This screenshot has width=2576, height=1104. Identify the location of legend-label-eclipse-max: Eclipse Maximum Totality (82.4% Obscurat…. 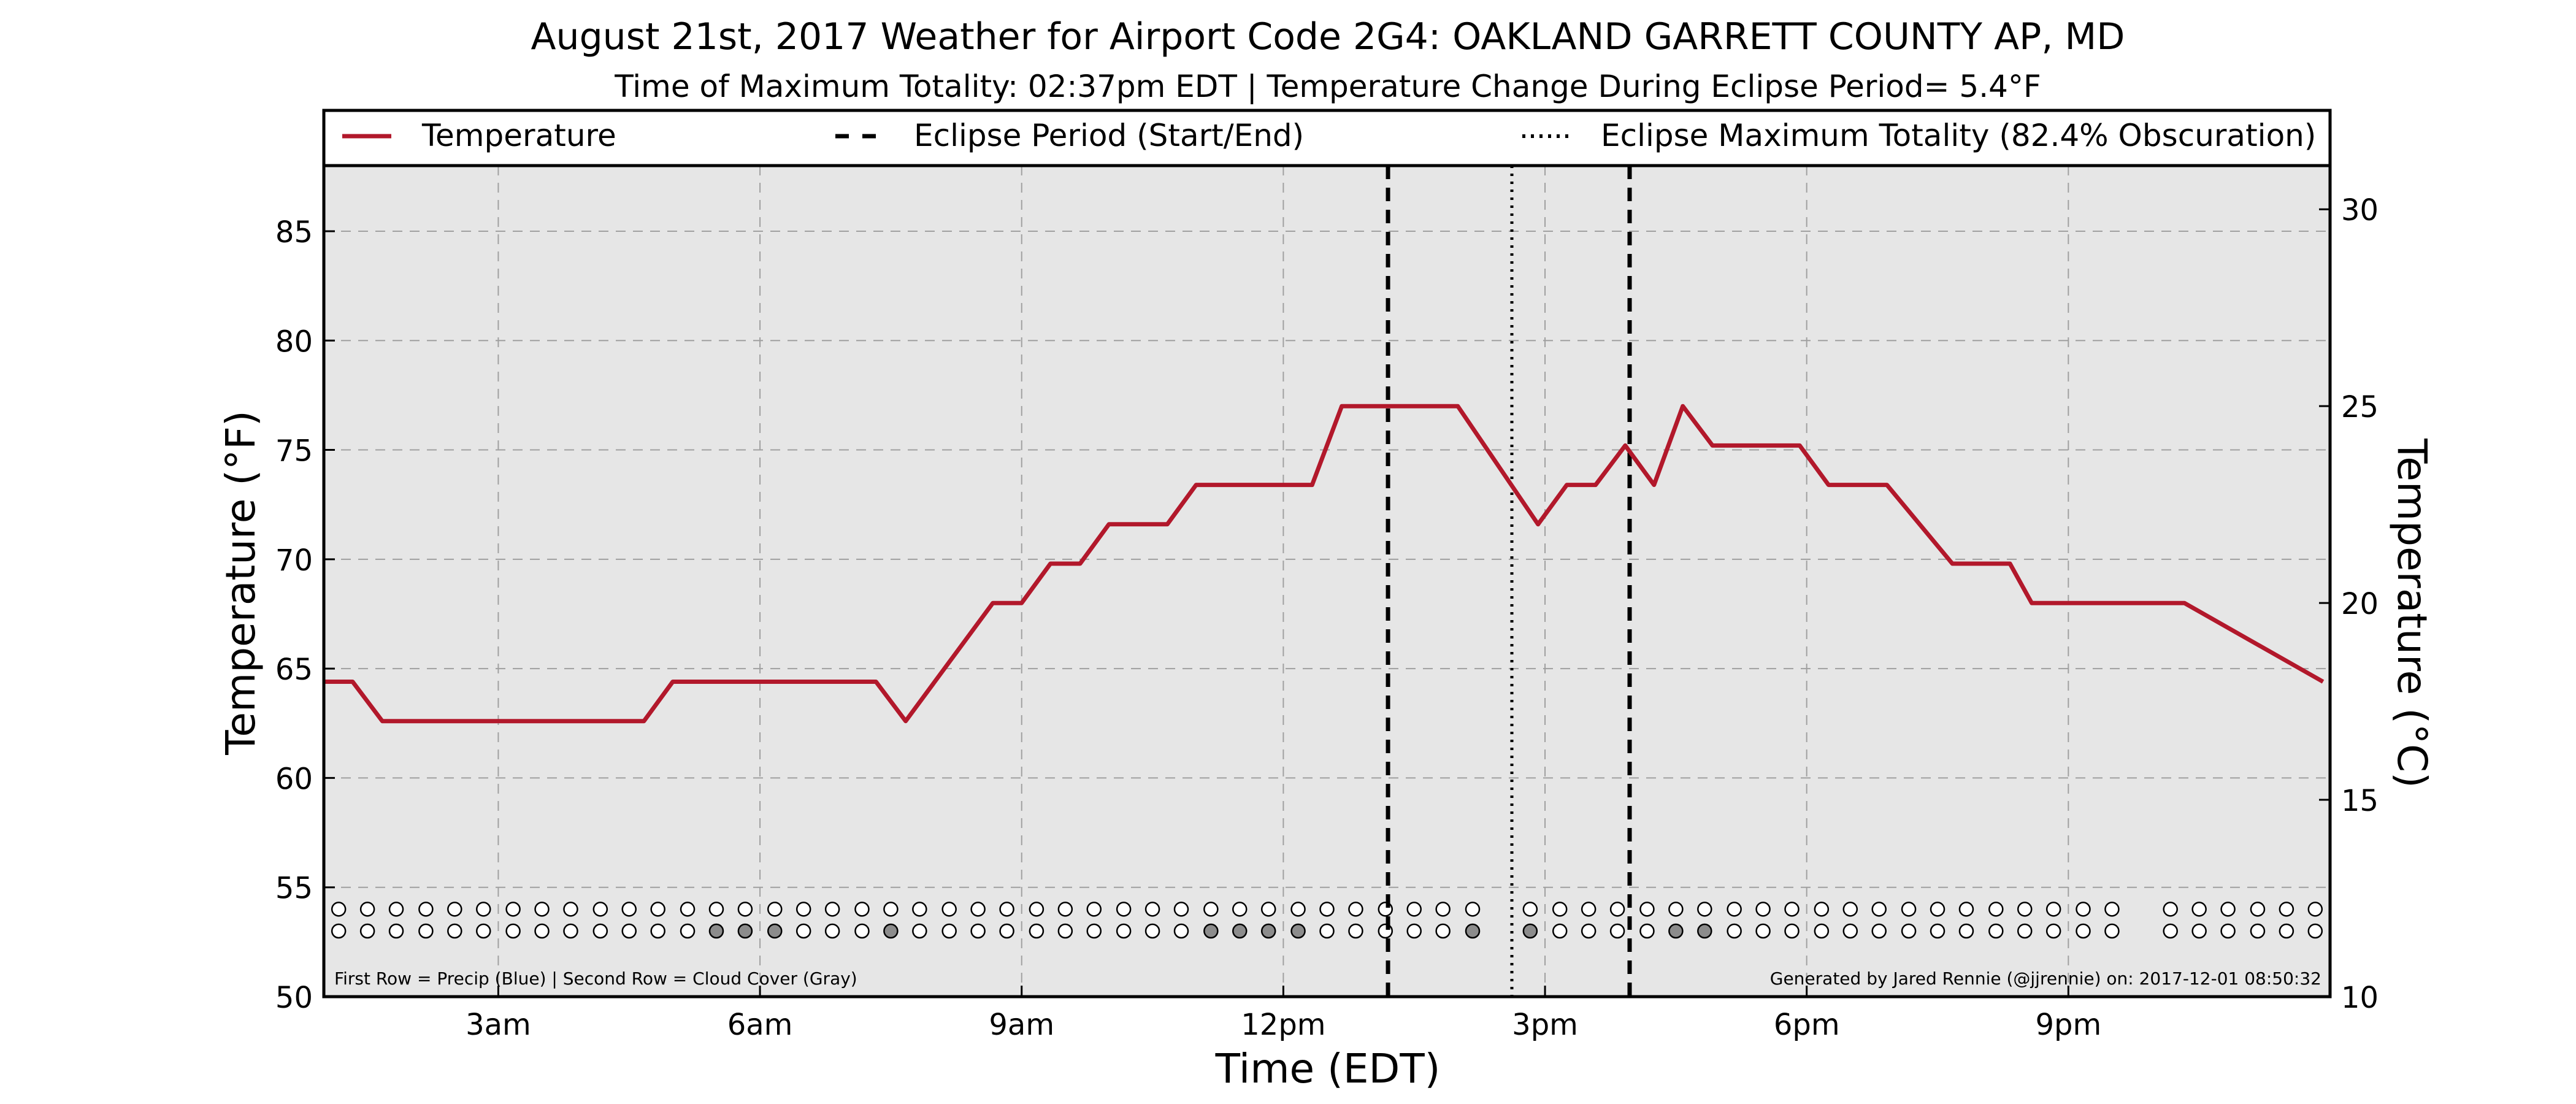
(1958, 135).